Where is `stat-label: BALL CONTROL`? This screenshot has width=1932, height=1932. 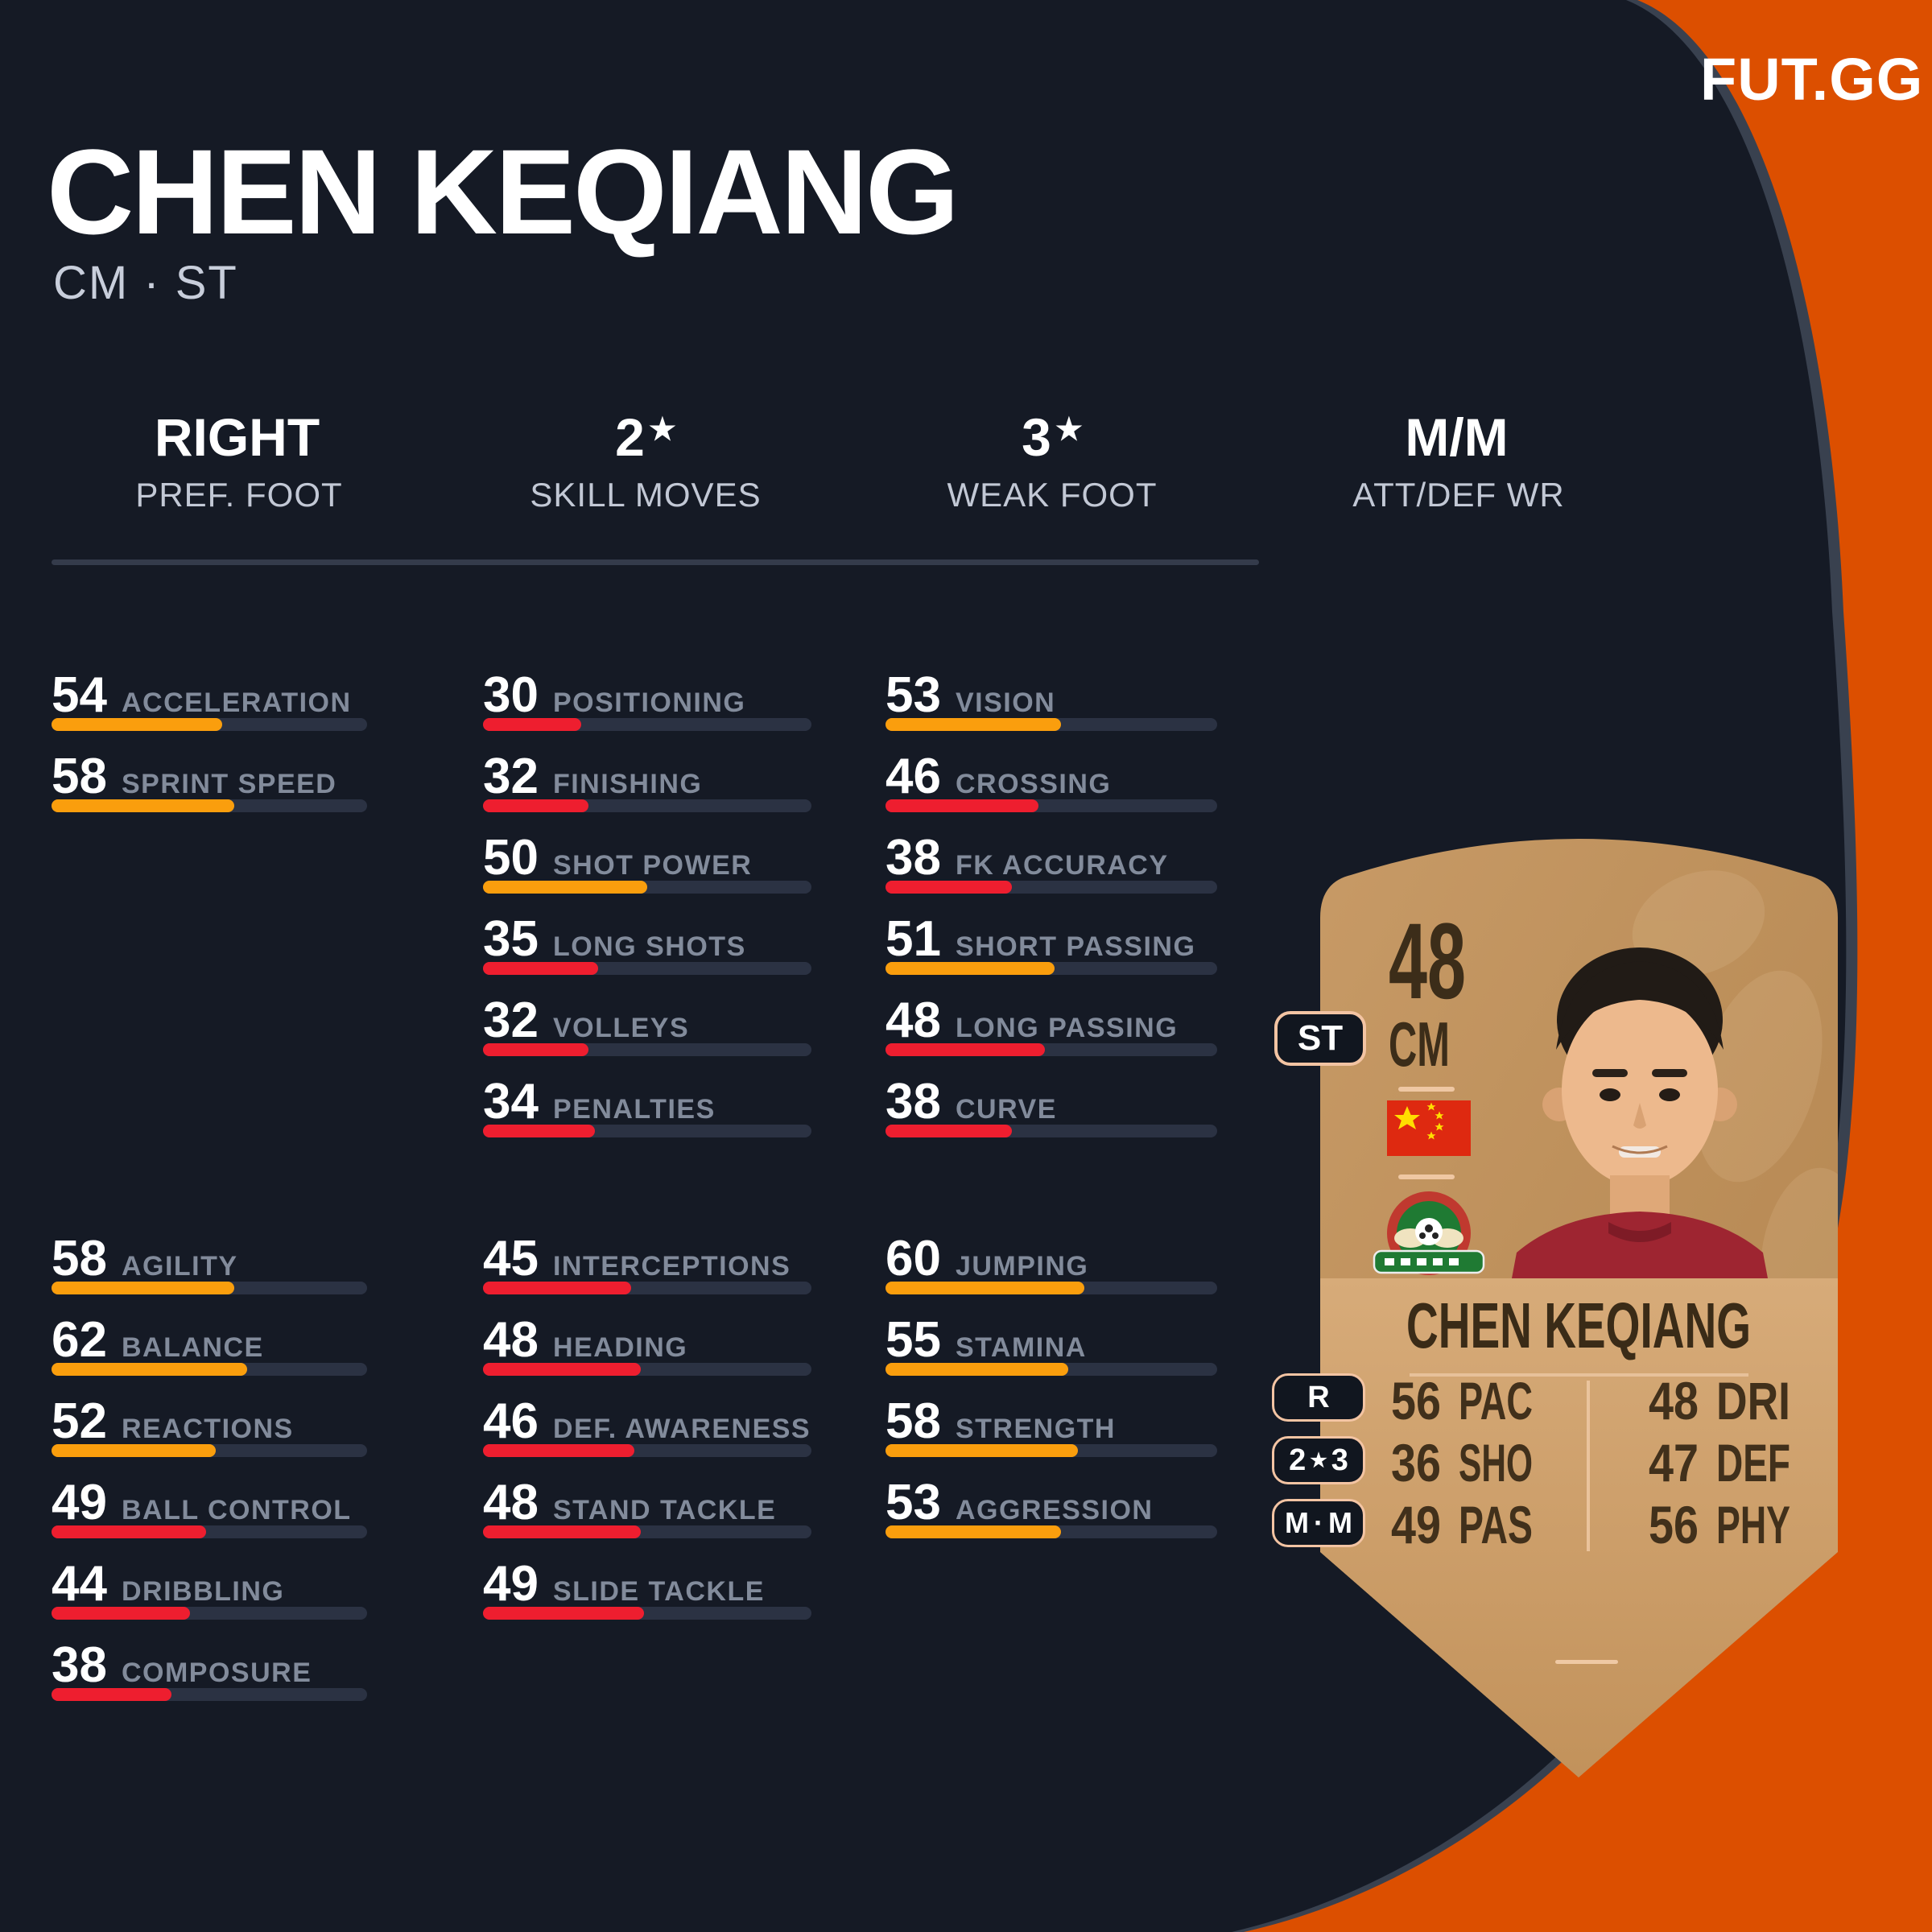 stat-label: BALL CONTROL is located at coordinates (236, 1510).